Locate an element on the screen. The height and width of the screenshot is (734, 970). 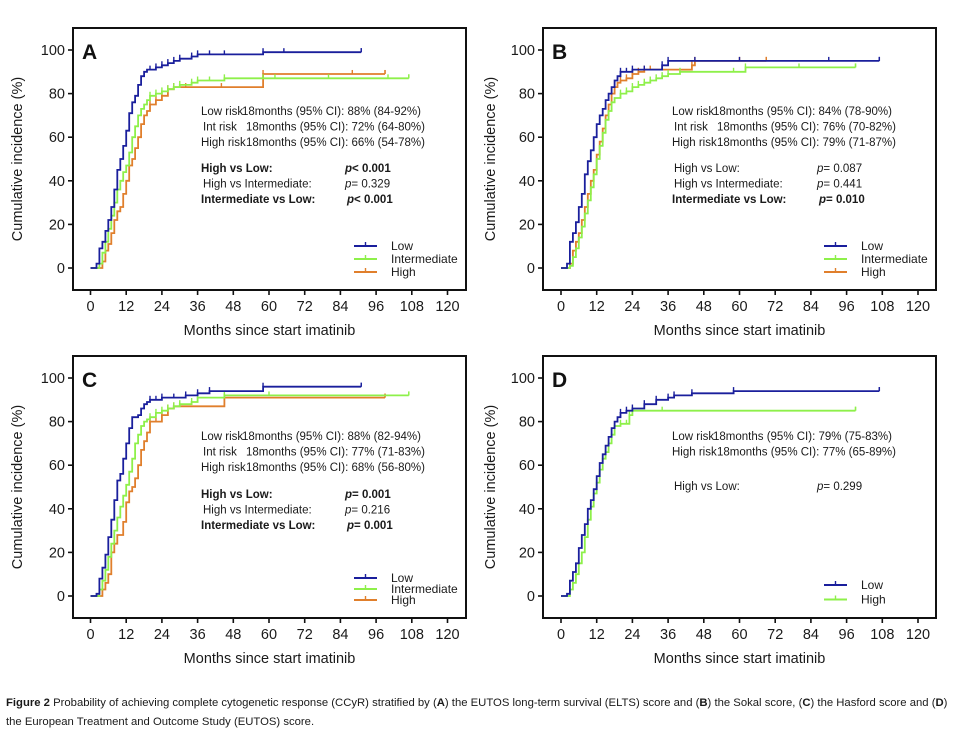
pvalue-value: p= 0.441 is located at coordinates (839, 185).